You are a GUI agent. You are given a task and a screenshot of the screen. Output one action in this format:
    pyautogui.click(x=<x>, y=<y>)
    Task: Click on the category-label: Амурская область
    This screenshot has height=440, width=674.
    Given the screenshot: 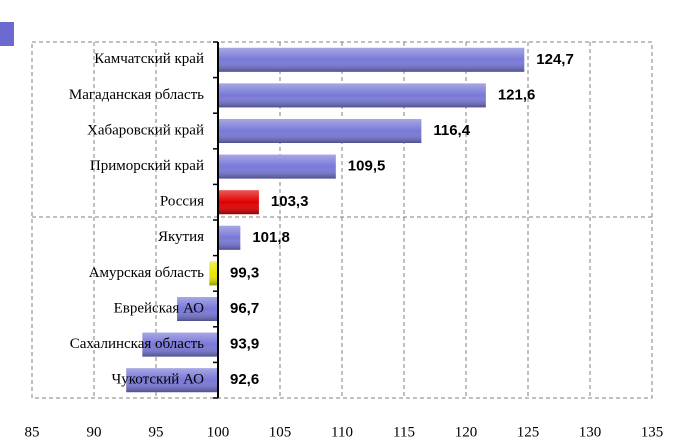 What is the action you would take?
    pyautogui.click(x=146, y=273)
    